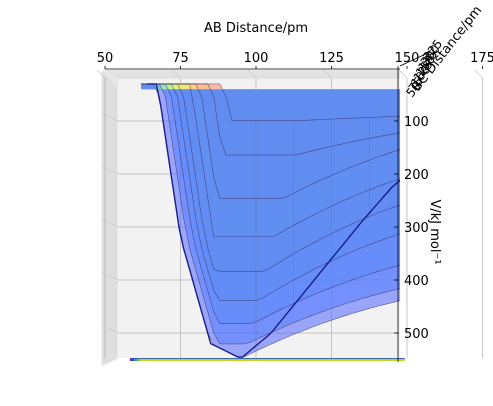 Image resolution: width=493 pixels, height=406 pixels. I want to click on x-tick-label-1: 75, so click(180, 58).